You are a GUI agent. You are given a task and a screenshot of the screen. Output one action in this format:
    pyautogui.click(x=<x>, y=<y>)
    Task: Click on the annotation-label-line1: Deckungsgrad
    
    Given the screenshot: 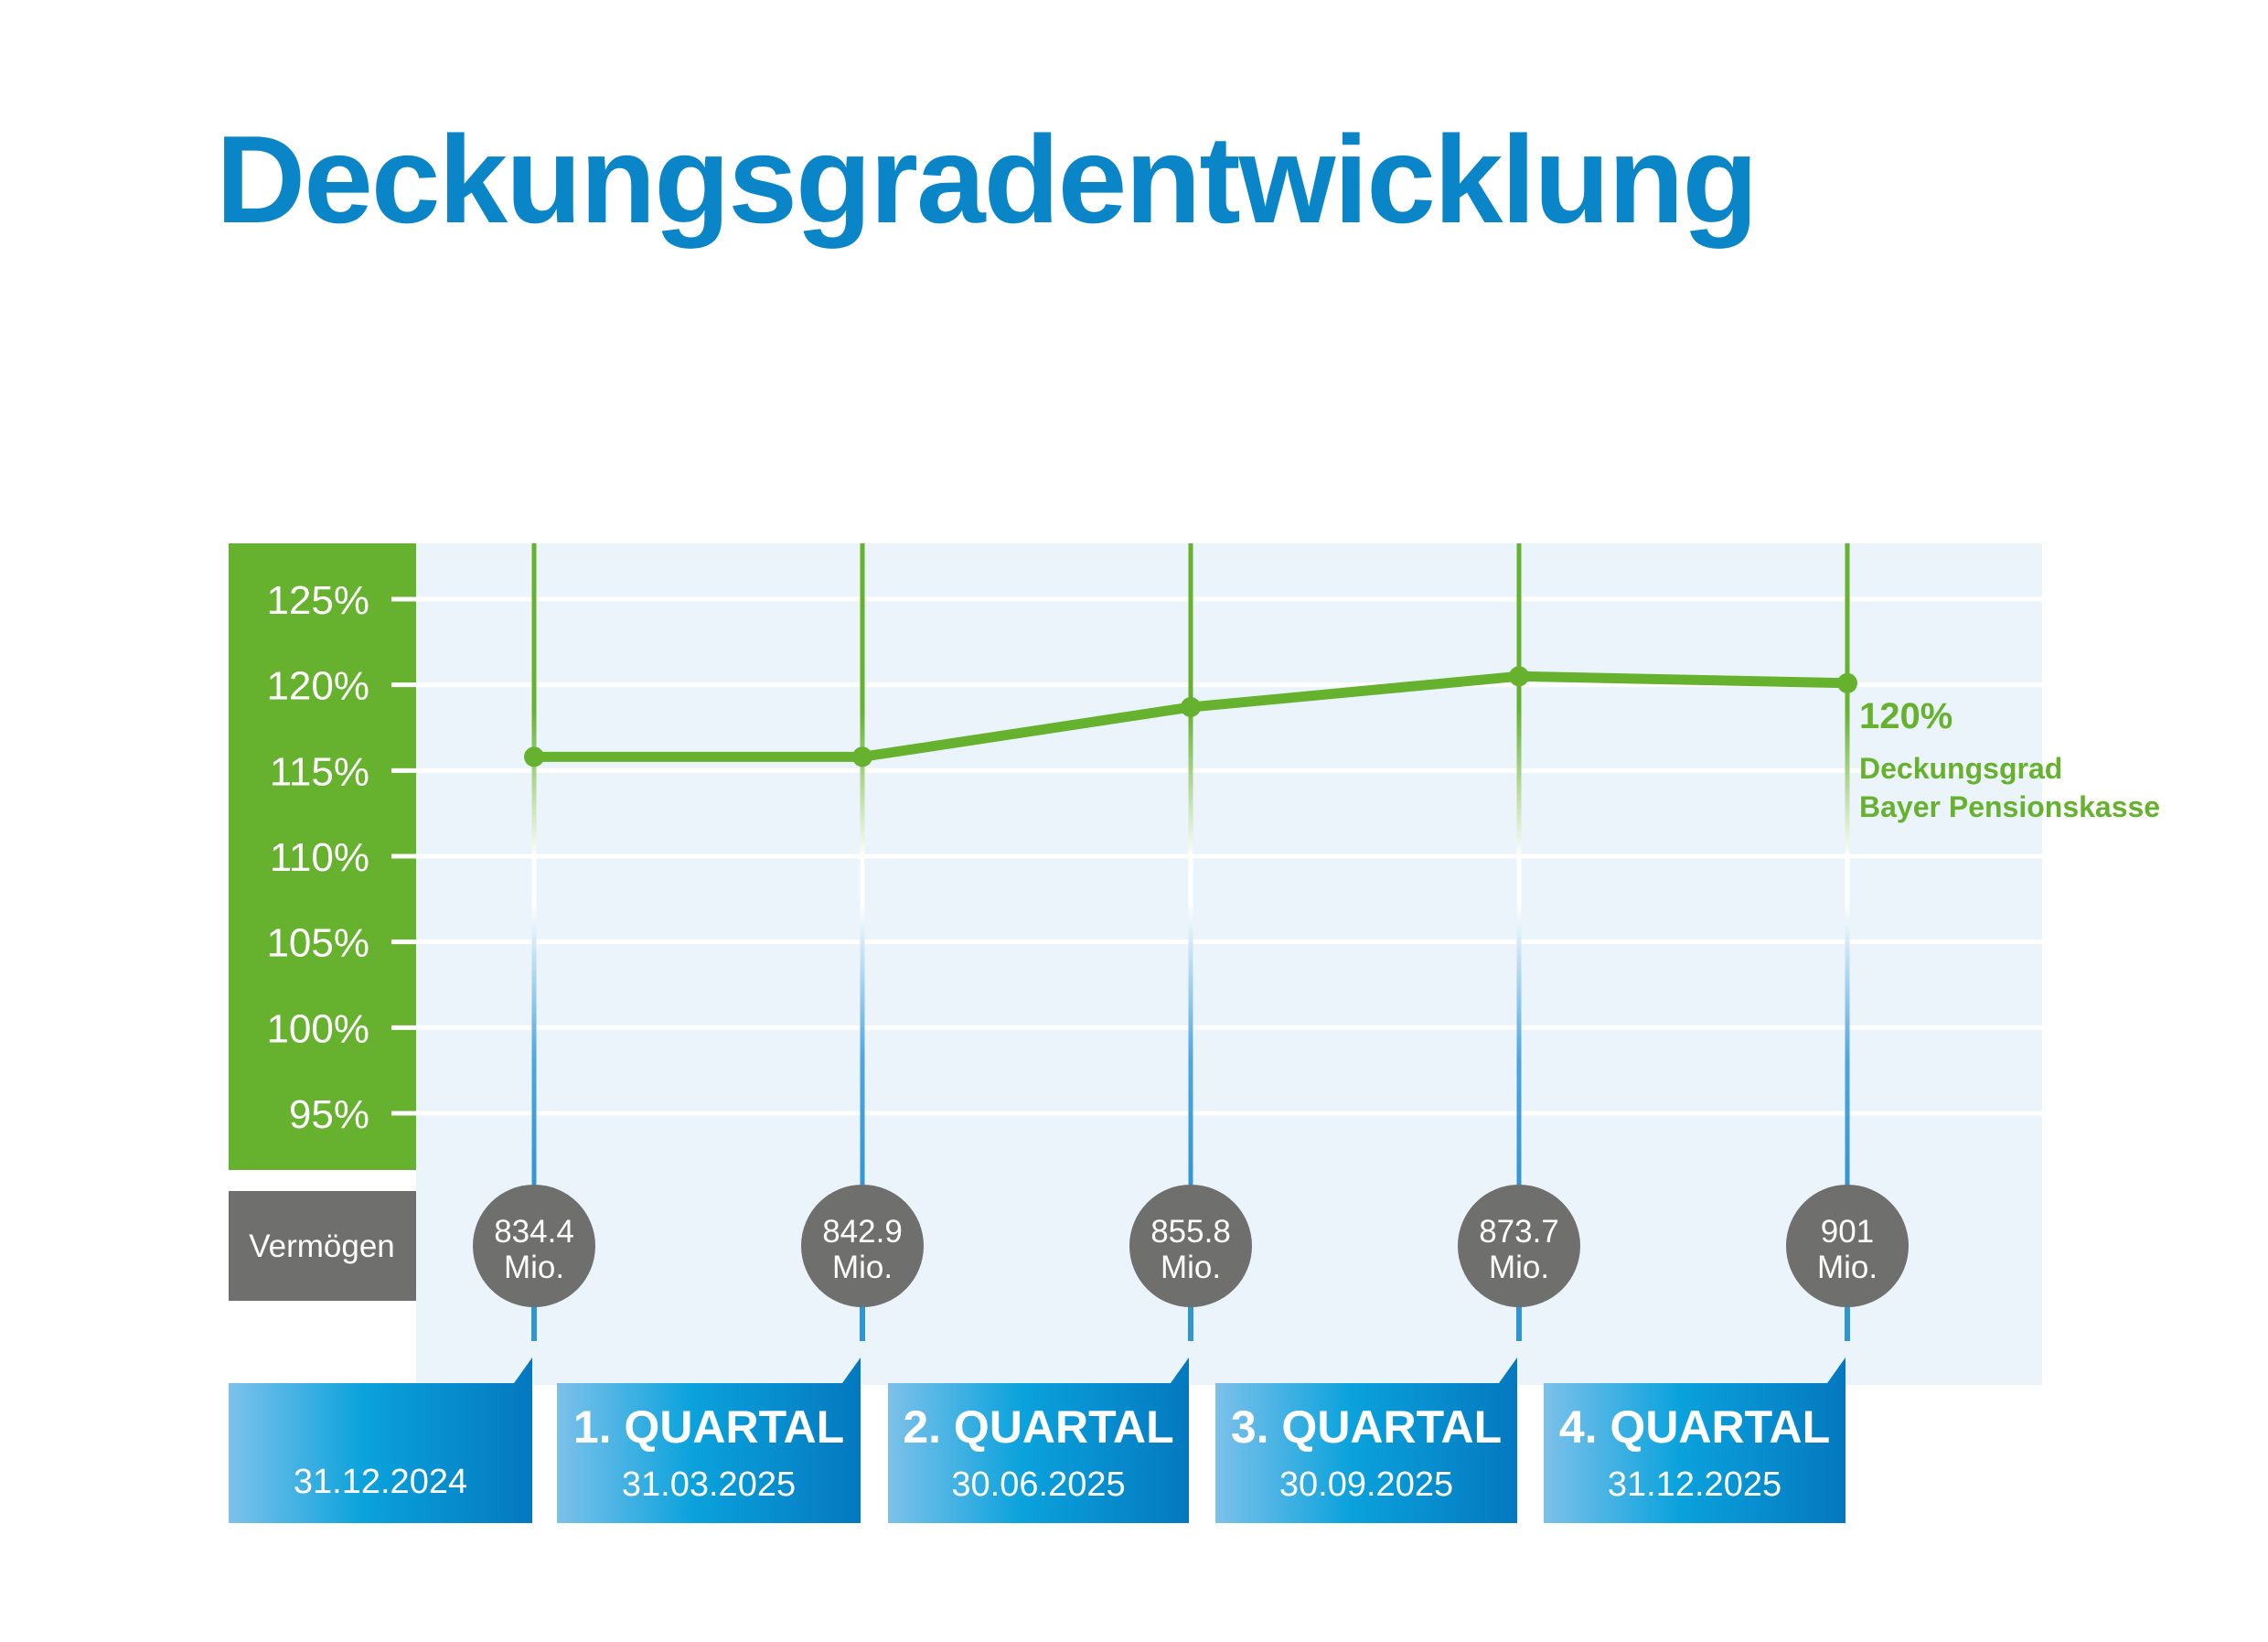 What is the action you would take?
    pyautogui.click(x=1960, y=769)
    